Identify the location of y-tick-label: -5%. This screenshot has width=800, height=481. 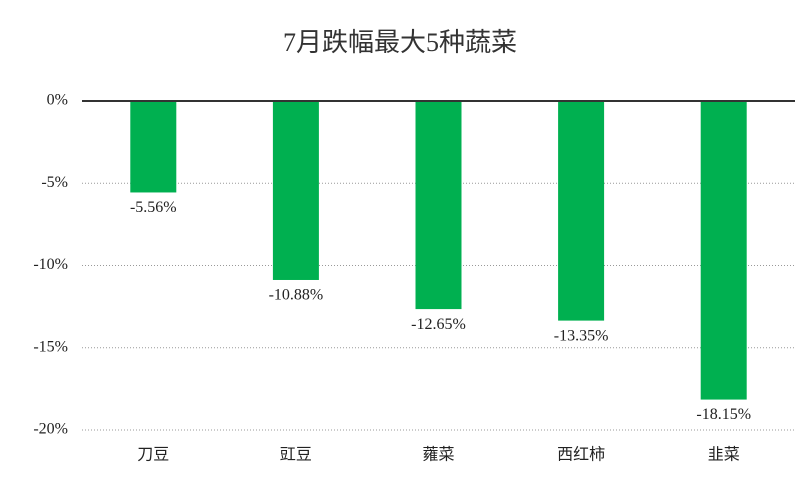
(54, 182).